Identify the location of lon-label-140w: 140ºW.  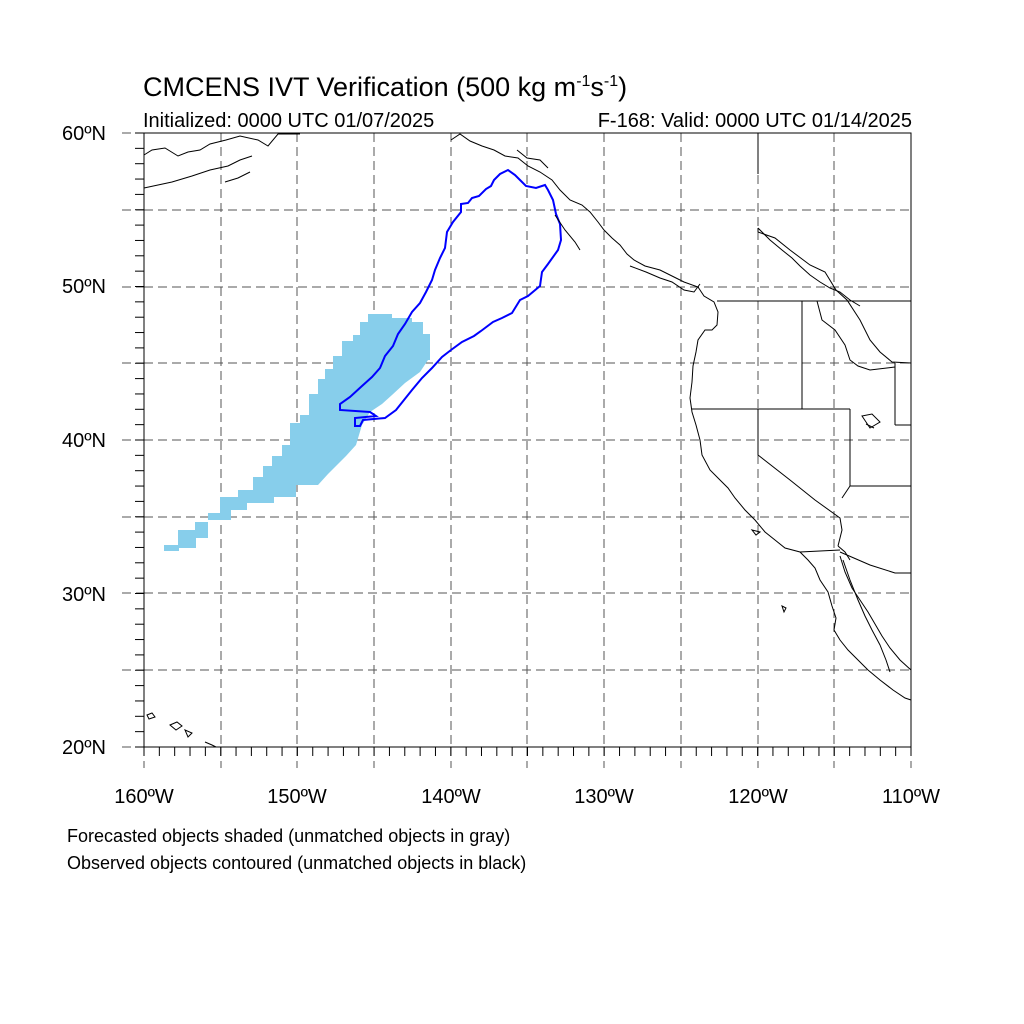
(451, 797).